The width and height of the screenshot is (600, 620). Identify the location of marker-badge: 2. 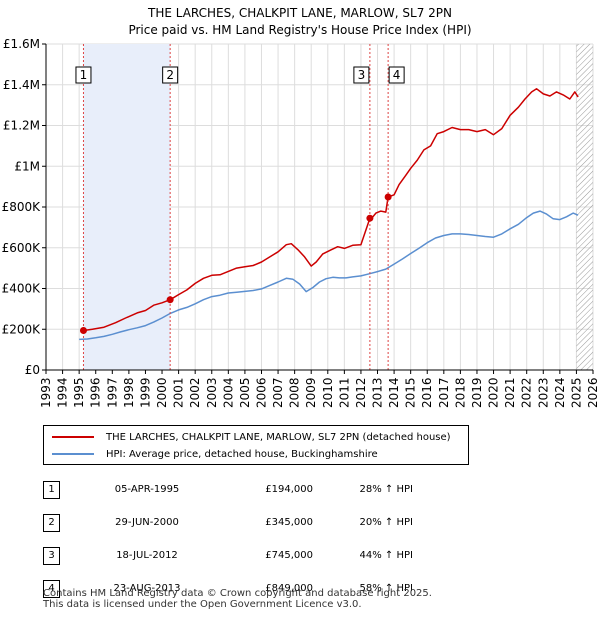
(51, 522).